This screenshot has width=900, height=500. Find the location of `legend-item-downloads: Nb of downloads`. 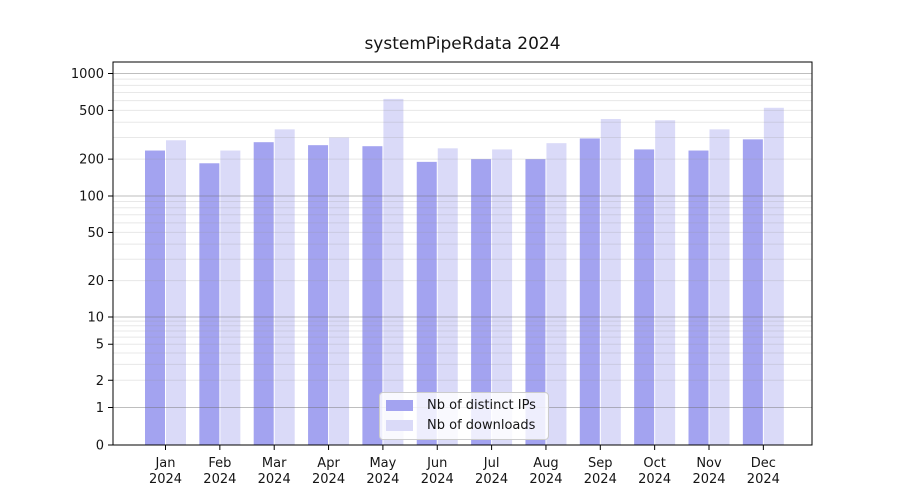

legend-item-downloads: Nb of downloads is located at coordinates (461, 425).